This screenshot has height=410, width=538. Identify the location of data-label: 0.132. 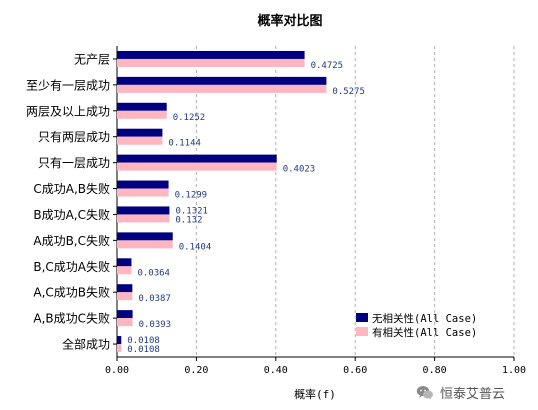
(188, 220).